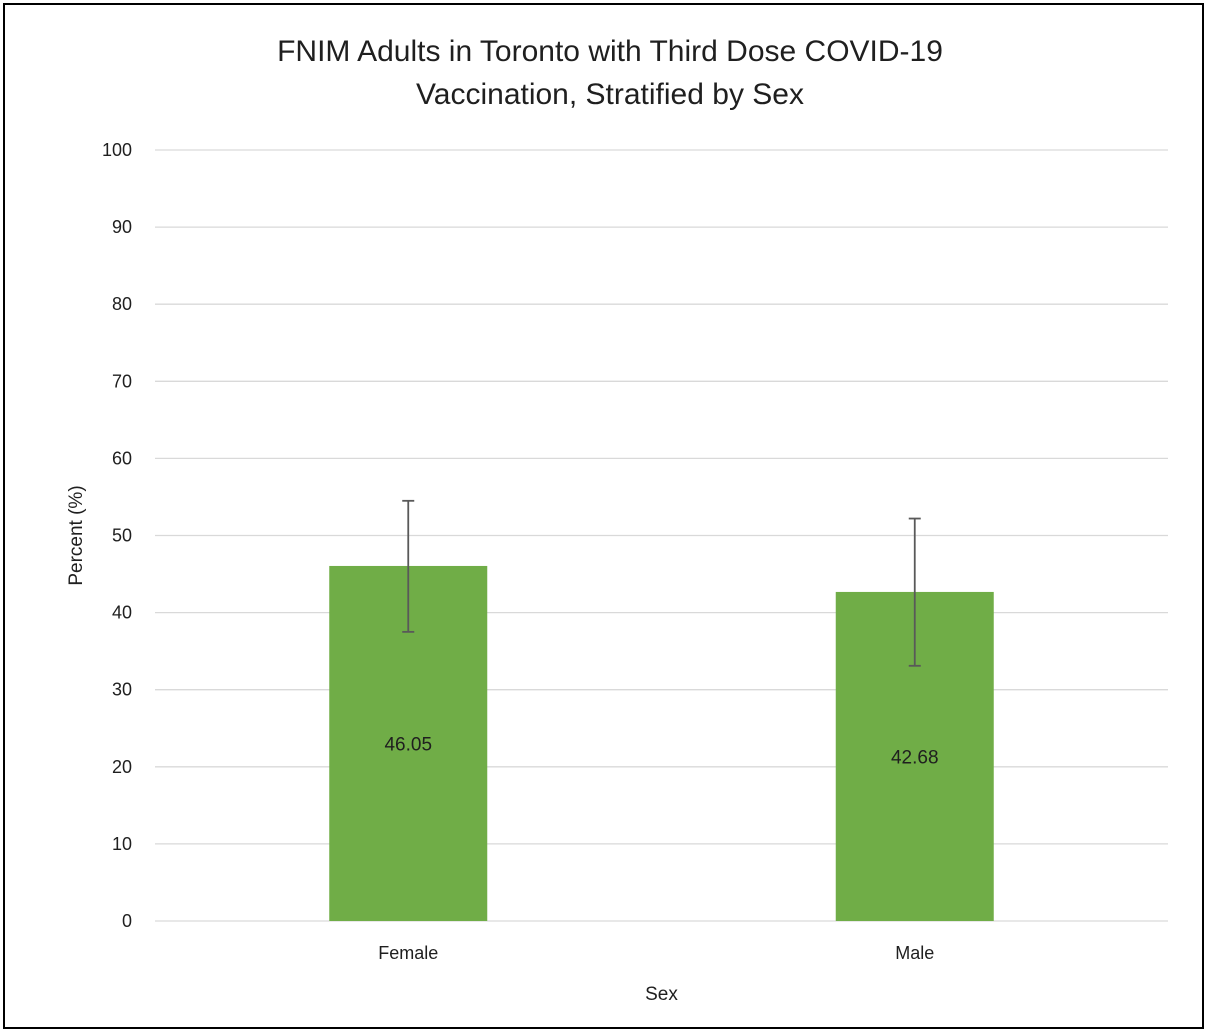 The image size is (1209, 1032). What do you see at coordinates (661, 751) in the screenshot?
I see `data-labels: 46.05 42.68` at bounding box center [661, 751].